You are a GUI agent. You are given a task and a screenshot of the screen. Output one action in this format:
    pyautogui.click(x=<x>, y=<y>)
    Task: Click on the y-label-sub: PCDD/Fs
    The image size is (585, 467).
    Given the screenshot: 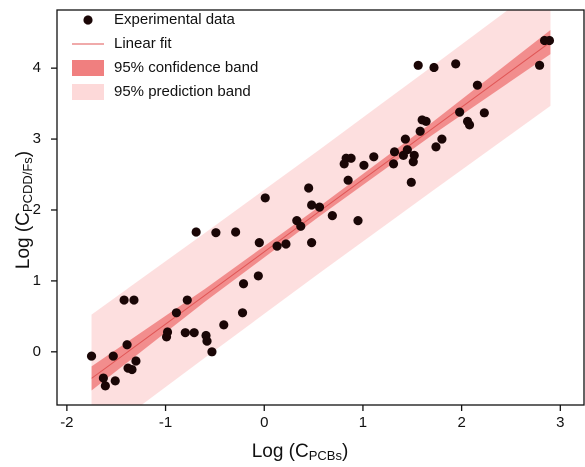 What is the action you would take?
    pyautogui.click(x=27, y=184)
    